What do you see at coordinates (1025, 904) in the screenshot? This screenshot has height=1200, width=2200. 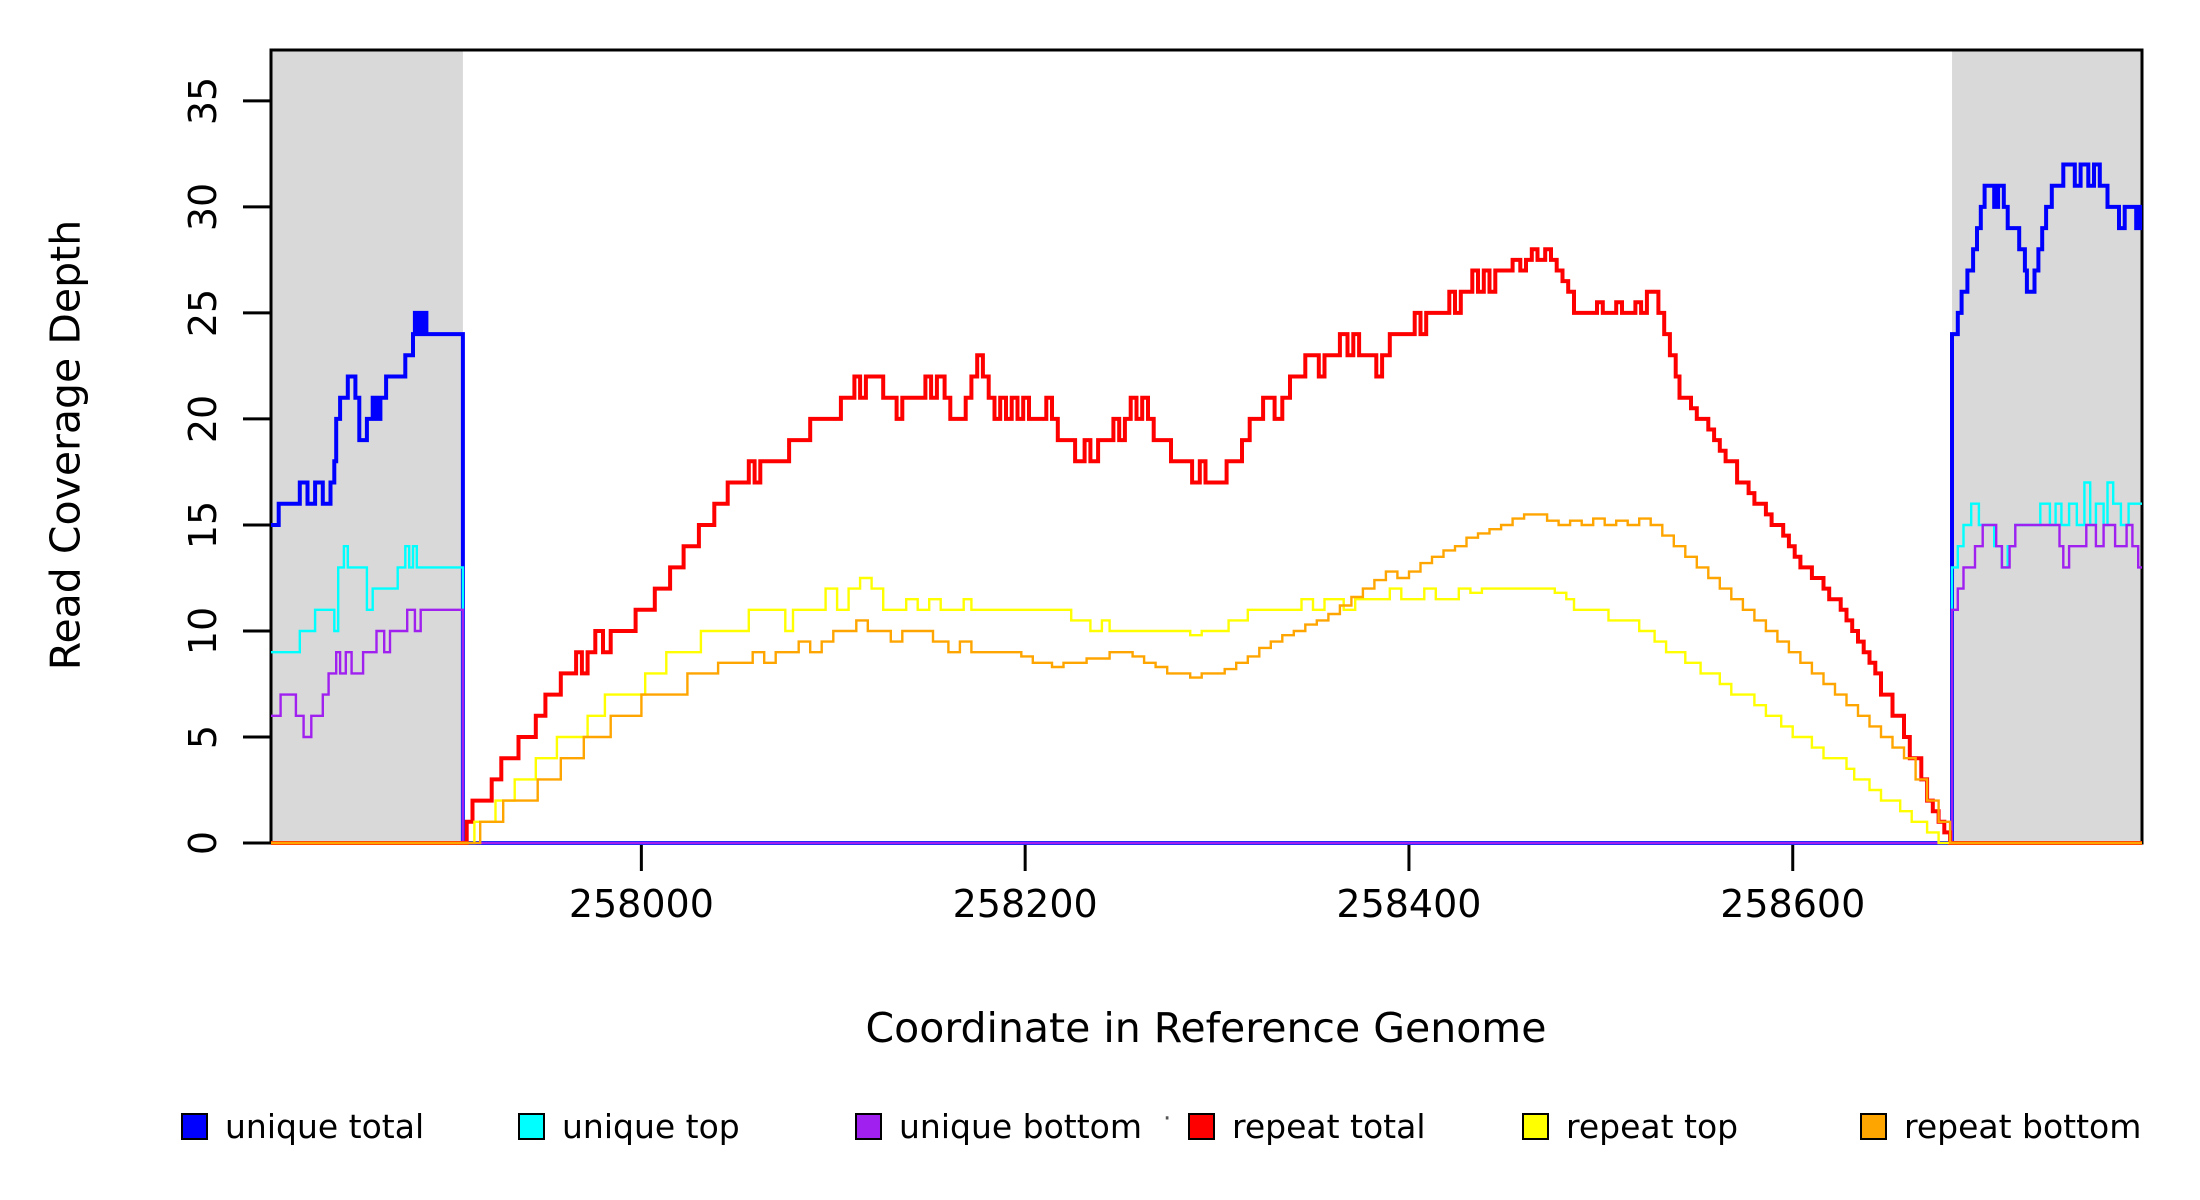 I see `x-tick-label: 258200` at bounding box center [1025, 904].